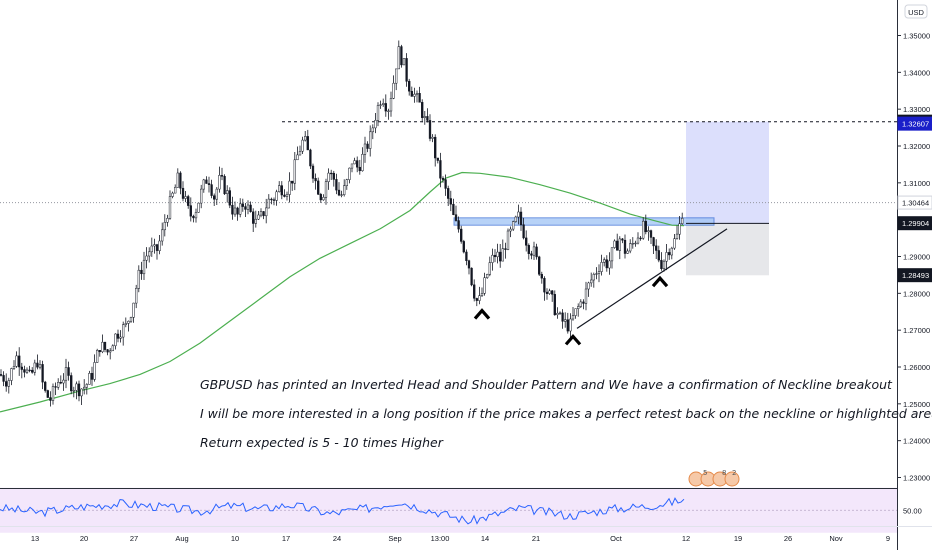 The width and height of the screenshot is (932, 550). I want to click on right-shoulder-mark, so click(660, 281).